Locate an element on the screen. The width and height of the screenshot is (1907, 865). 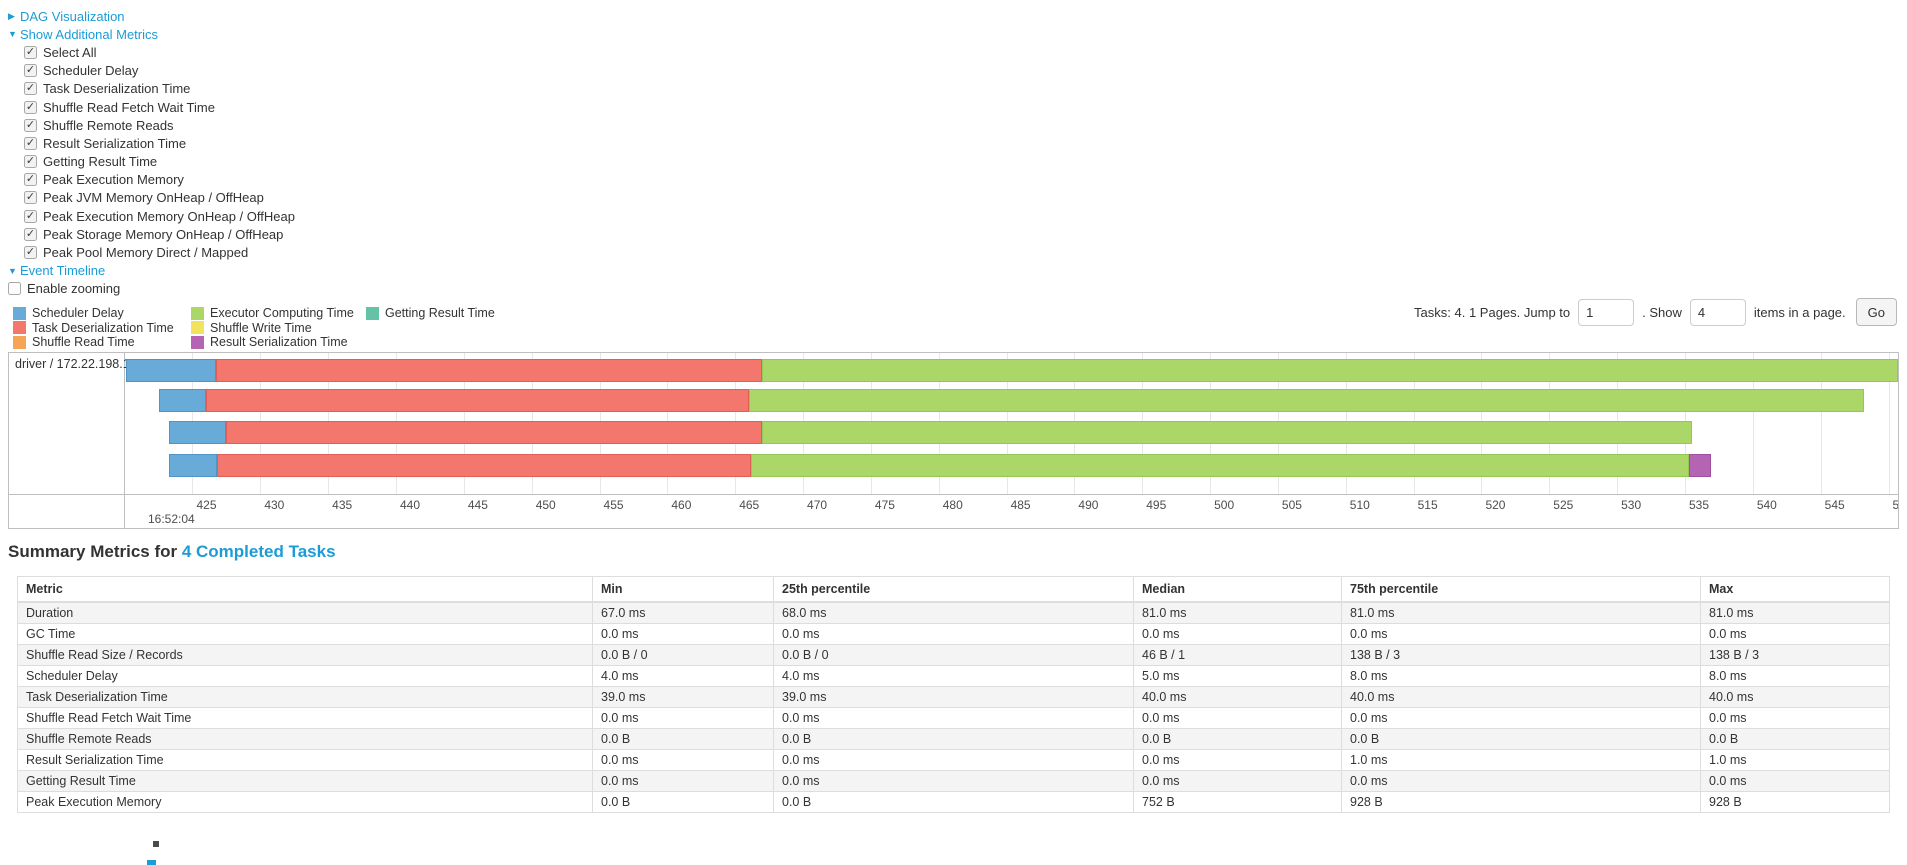
summary-column-header: 25th percentile is located at coordinates (953, 589).